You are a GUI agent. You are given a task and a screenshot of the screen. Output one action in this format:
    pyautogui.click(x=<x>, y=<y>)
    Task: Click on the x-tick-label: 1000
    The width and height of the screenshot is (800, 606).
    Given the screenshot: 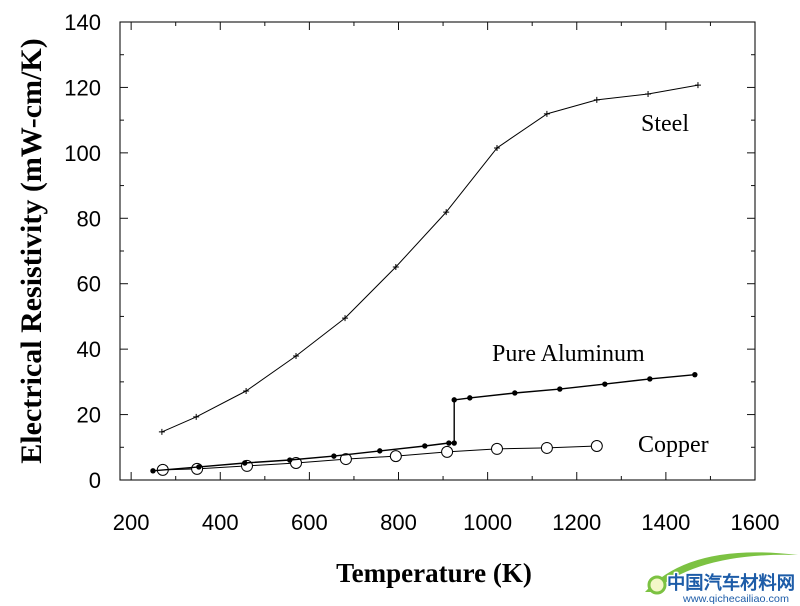 What is the action you would take?
    pyautogui.click(x=487, y=522)
    